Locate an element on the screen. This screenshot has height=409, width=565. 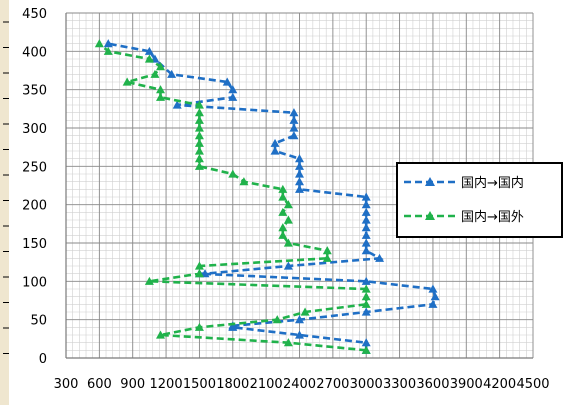
y-tick-labels: 0 50 100 150 200 250 300 350 400 450 is located at coordinates (34, 187).